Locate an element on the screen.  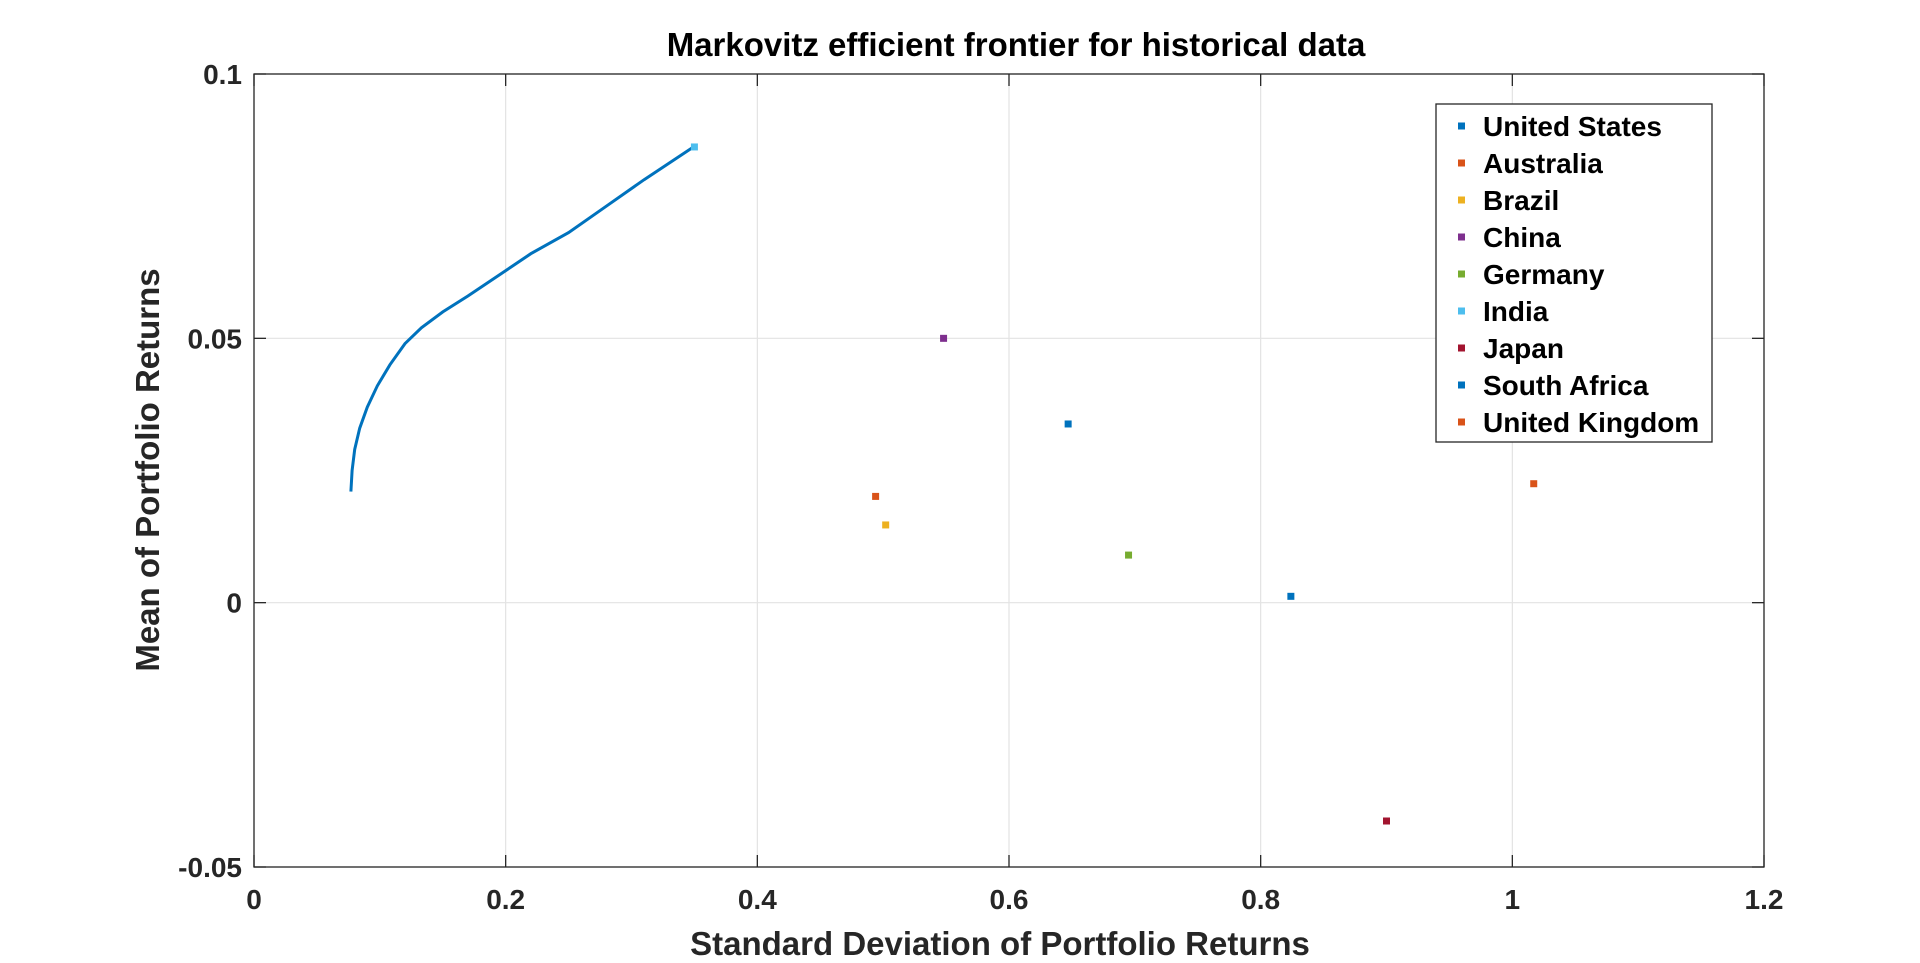
y-tick-label: 0.1 is located at coordinates (222, 74).